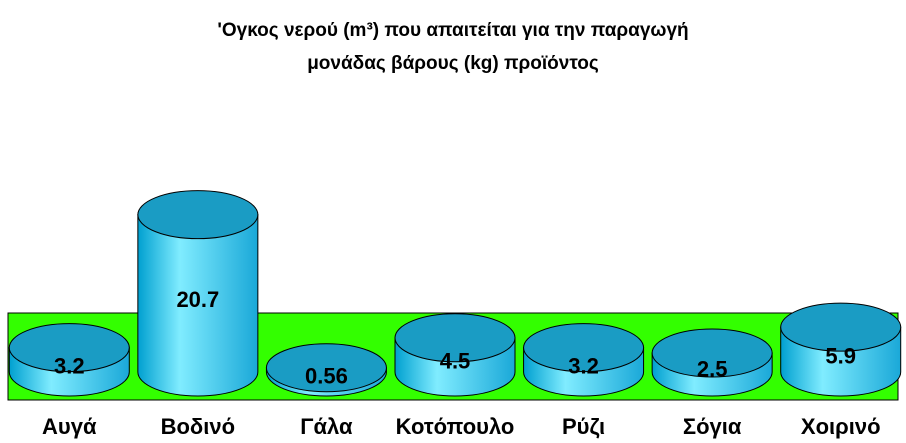 The image size is (906, 443). What do you see at coordinates (326, 376) in the screenshot?
I see `value-label: 0.56` at bounding box center [326, 376].